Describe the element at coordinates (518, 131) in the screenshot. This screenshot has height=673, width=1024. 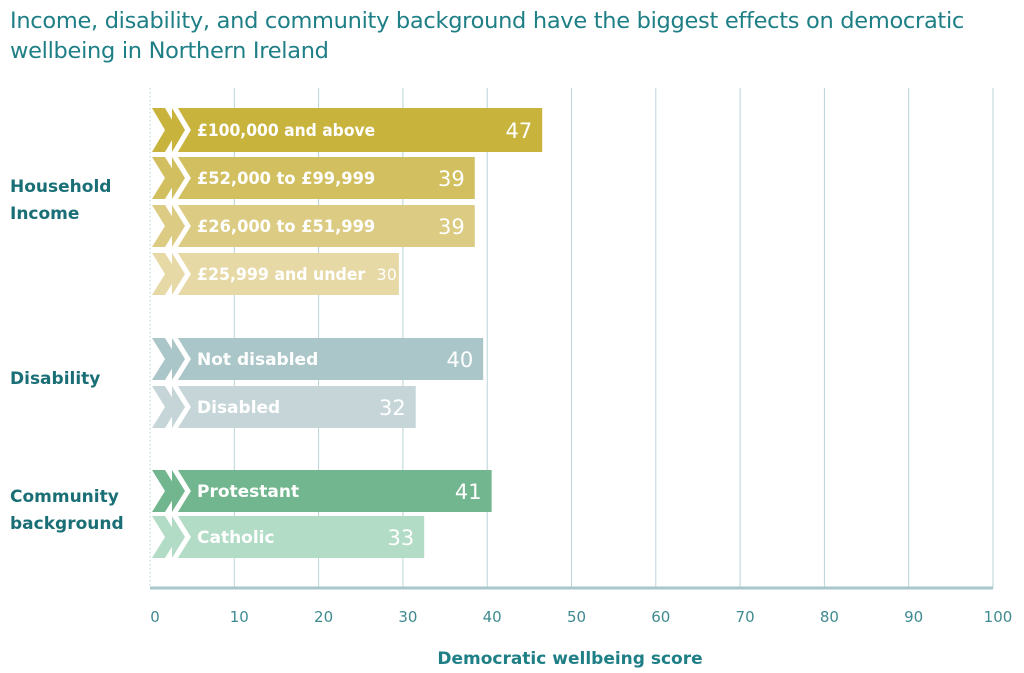
I see `bar-value-label: 47` at that location.